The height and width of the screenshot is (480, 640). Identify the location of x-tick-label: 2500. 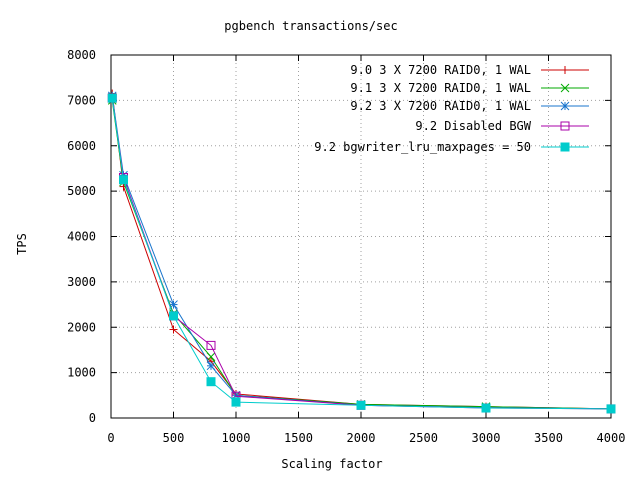
(423, 438).